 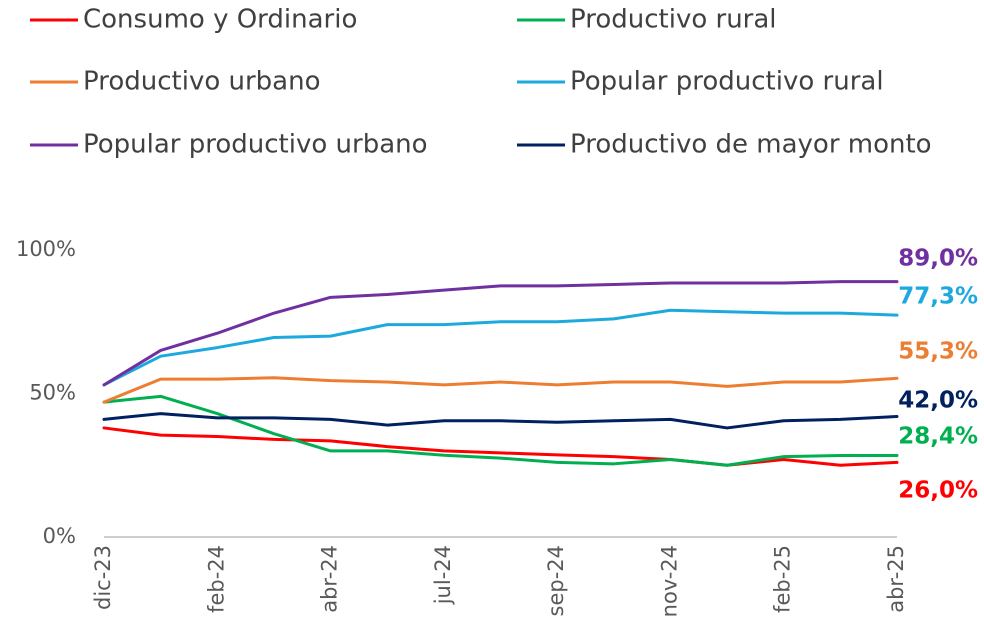 I want to click on end-label: 89,0%, so click(x=938, y=259).